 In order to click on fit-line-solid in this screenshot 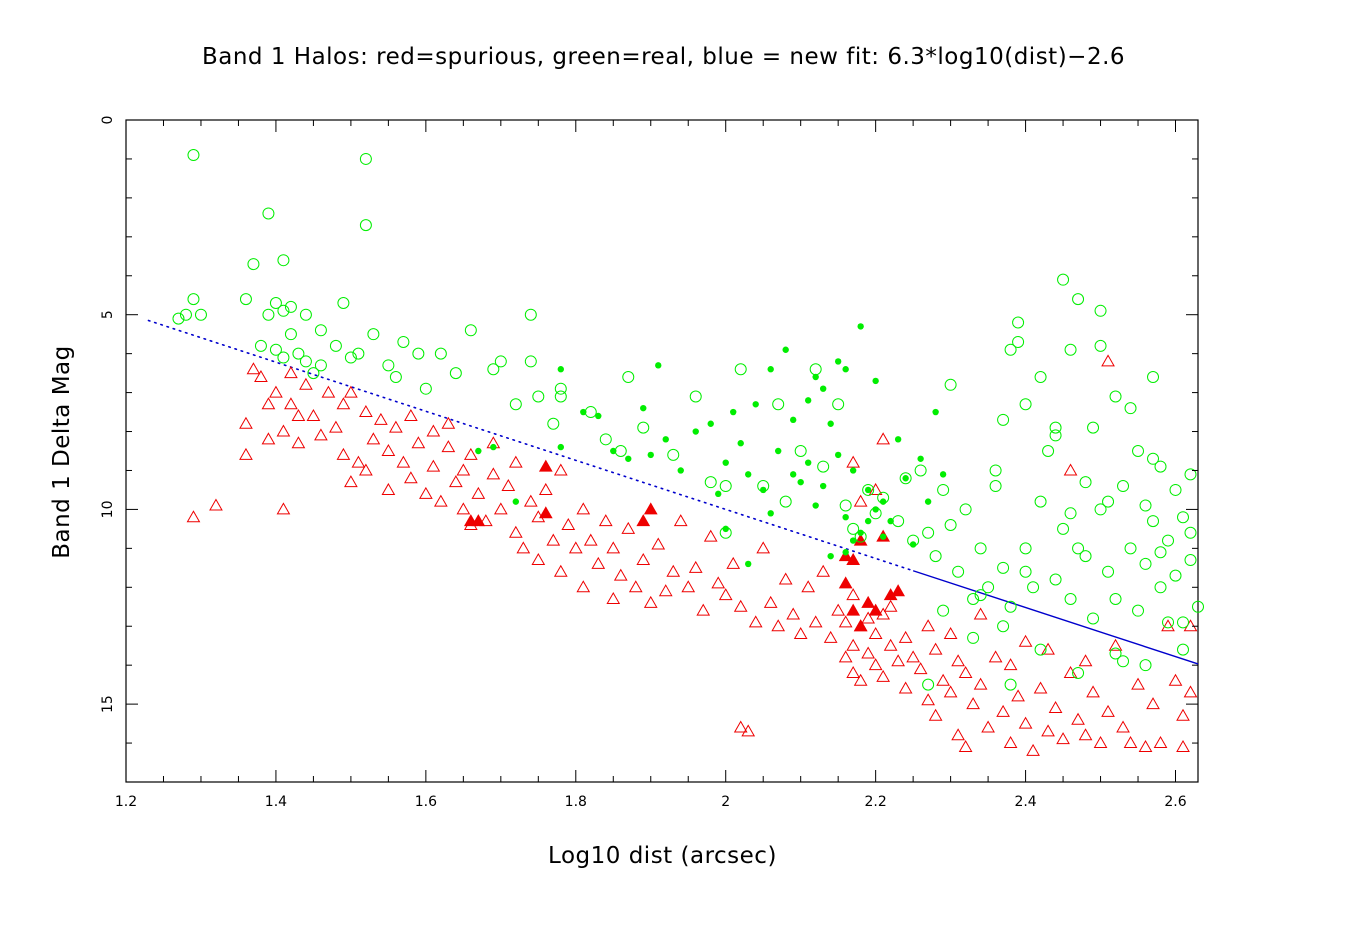, I will do `click(1055, 617)`.